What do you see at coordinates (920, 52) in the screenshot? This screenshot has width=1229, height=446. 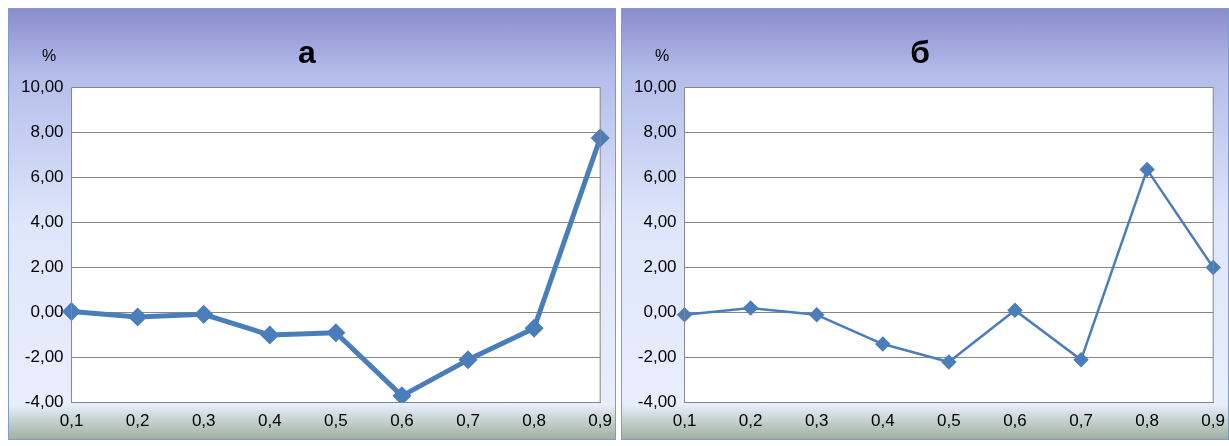 I see `chart-title: б` at bounding box center [920, 52].